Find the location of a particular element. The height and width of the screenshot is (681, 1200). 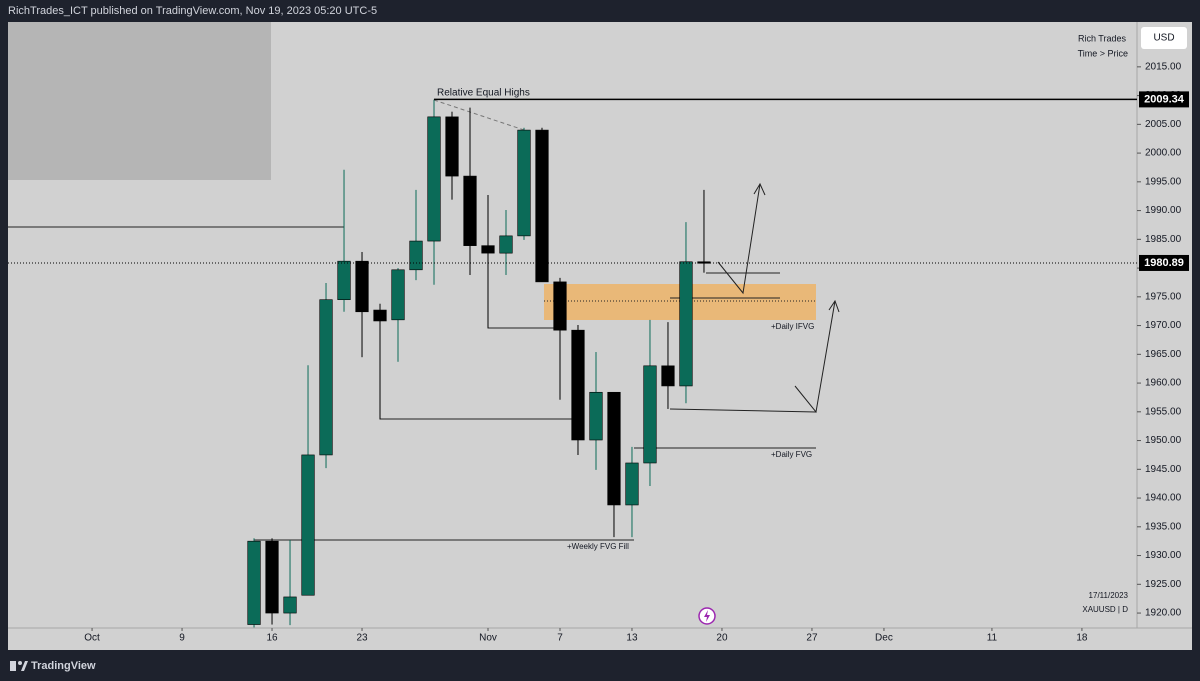

x-tick-label: 27 is located at coordinates (812, 638).